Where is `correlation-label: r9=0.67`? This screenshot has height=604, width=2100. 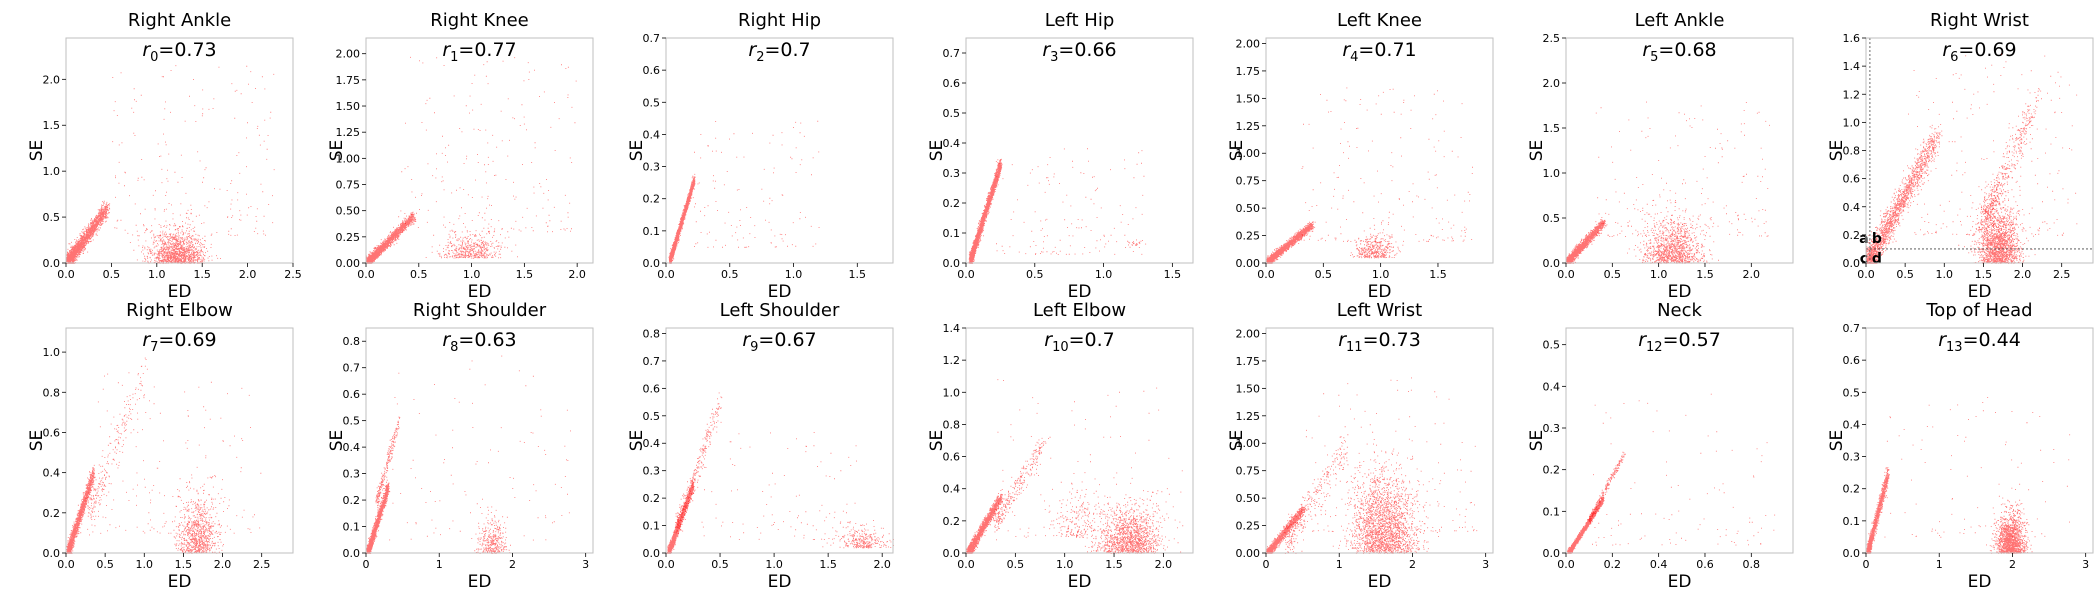
correlation-label: r9=0.67 is located at coordinates (779, 342).